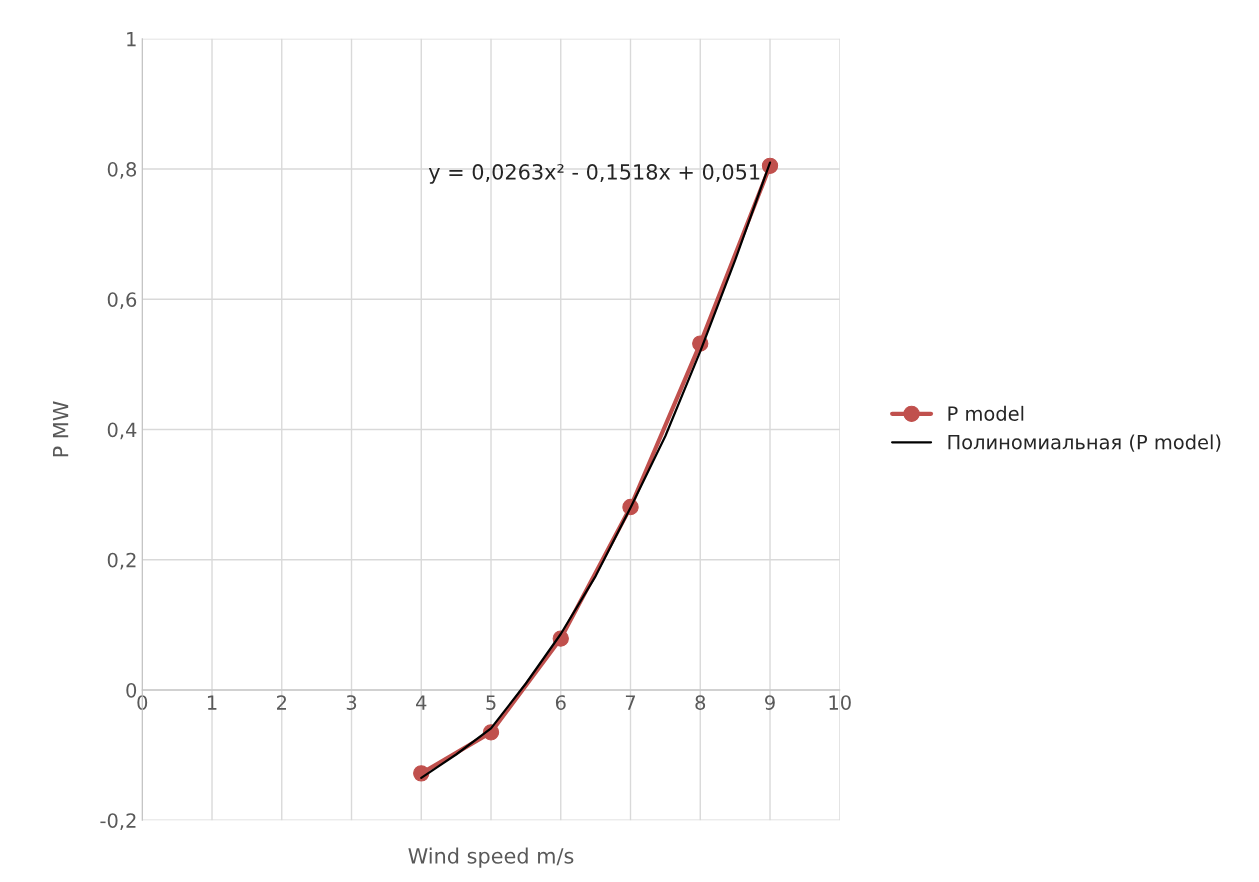 This screenshot has width=1259, height=882. I want to click on y-tick-label: 1, so click(131, 39).